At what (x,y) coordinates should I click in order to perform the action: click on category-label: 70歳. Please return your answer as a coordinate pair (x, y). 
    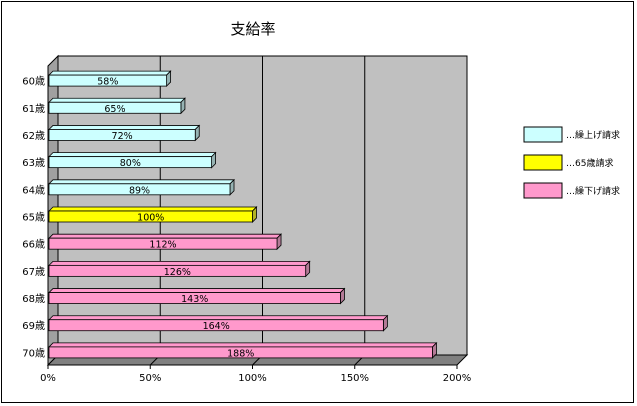
    Looking at the image, I should click on (33, 353).